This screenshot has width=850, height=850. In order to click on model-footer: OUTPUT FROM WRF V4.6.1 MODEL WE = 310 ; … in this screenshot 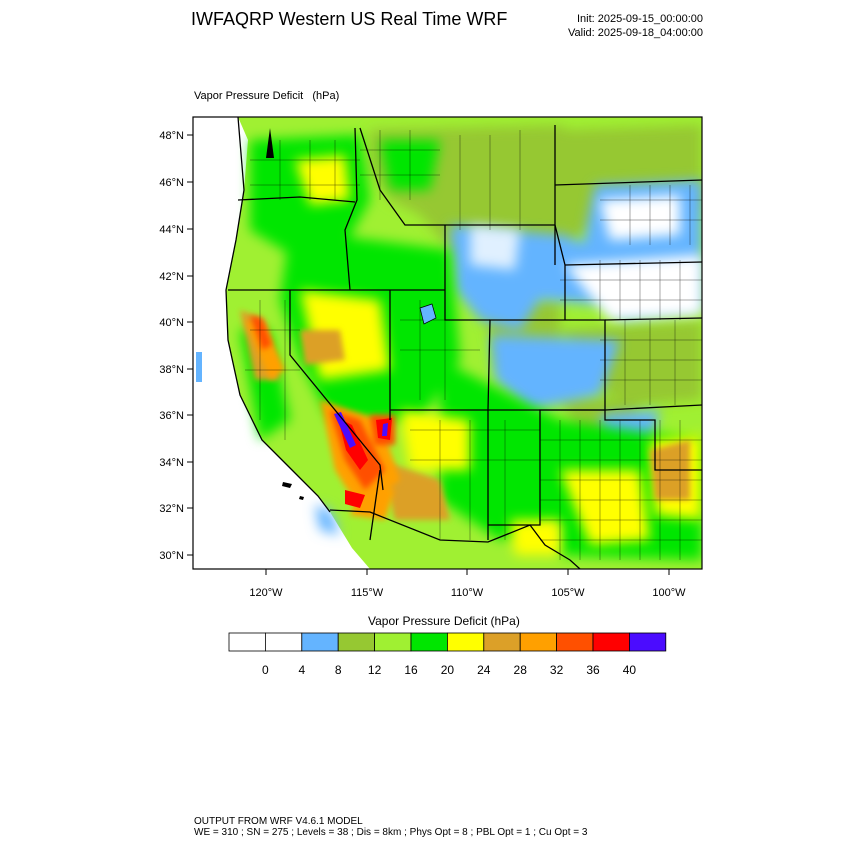, I will do `click(390, 827)`.